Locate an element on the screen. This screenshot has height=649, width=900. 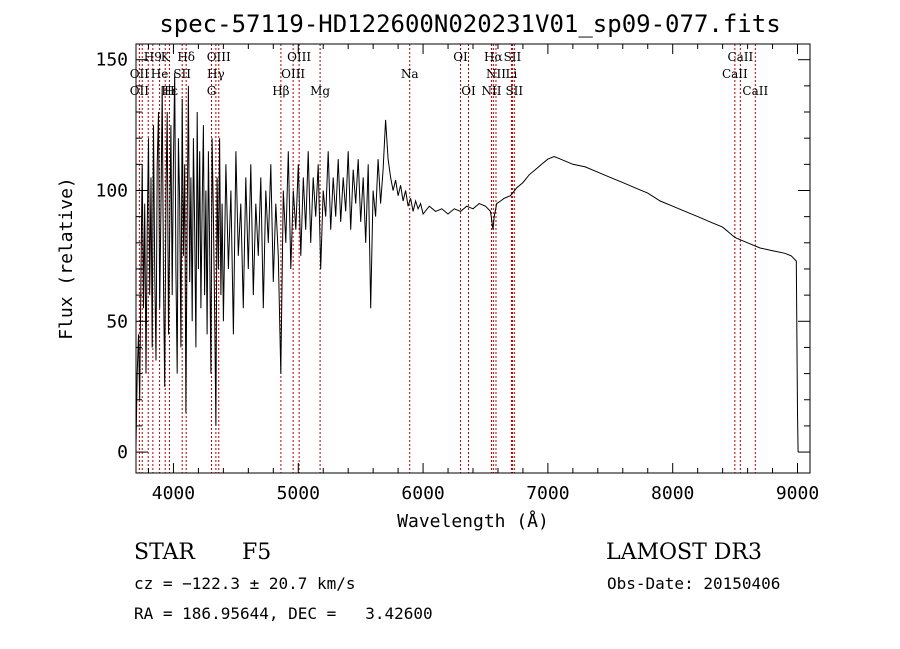
line-label: Hε is located at coordinates (169, 91).